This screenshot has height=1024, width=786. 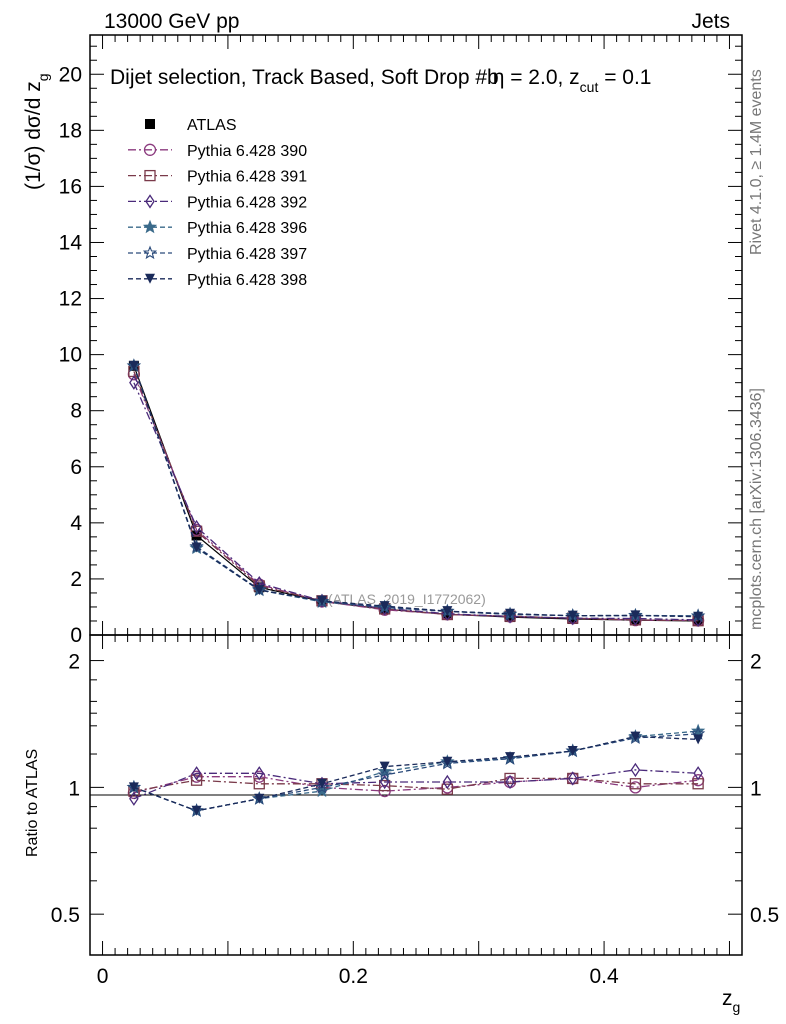 I want to click on legend-label: Pythia 6.428 398, so click(x=247, y=280).